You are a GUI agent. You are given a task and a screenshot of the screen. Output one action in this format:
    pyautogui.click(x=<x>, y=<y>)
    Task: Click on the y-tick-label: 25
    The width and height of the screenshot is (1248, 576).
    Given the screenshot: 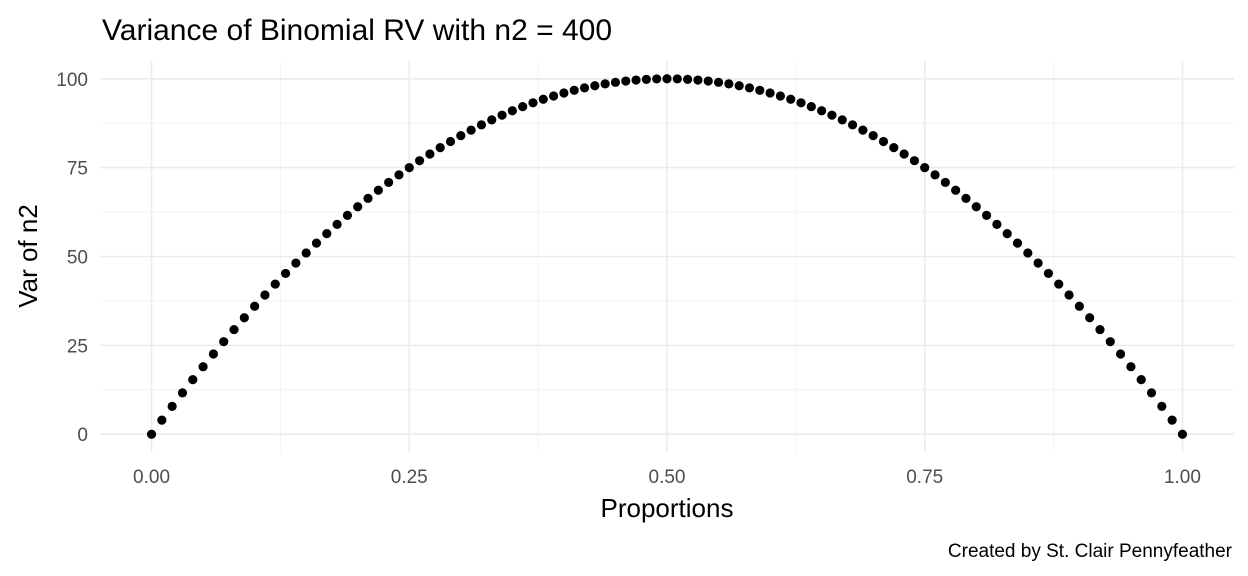 What is the action you would take?
    pyautogui.click(x=77, y=346)
    